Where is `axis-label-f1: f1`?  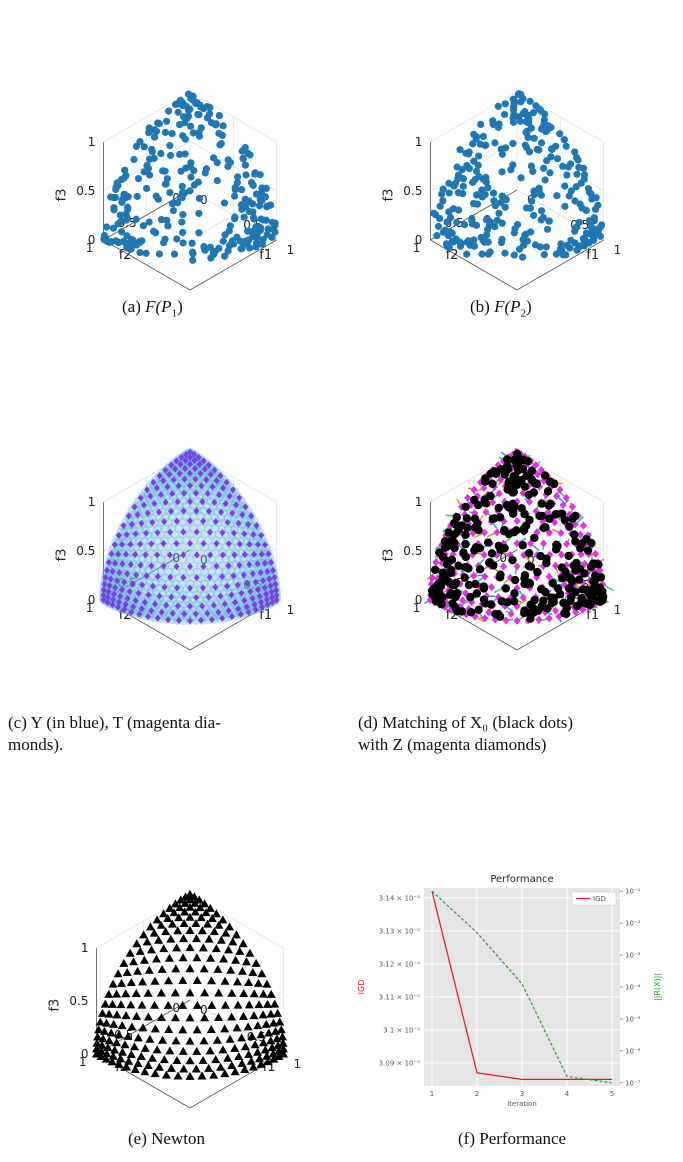 axis-label-f1: f1 is located at coordinates (265, 255).